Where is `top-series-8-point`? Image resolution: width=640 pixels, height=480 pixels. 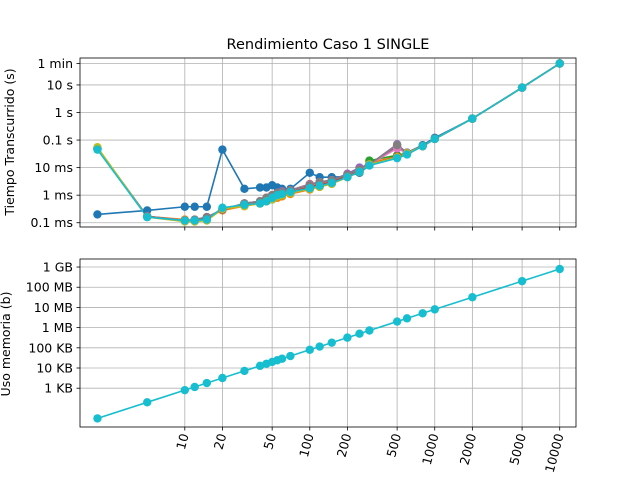 top-series-8-point is located at coordinates (397, 145).